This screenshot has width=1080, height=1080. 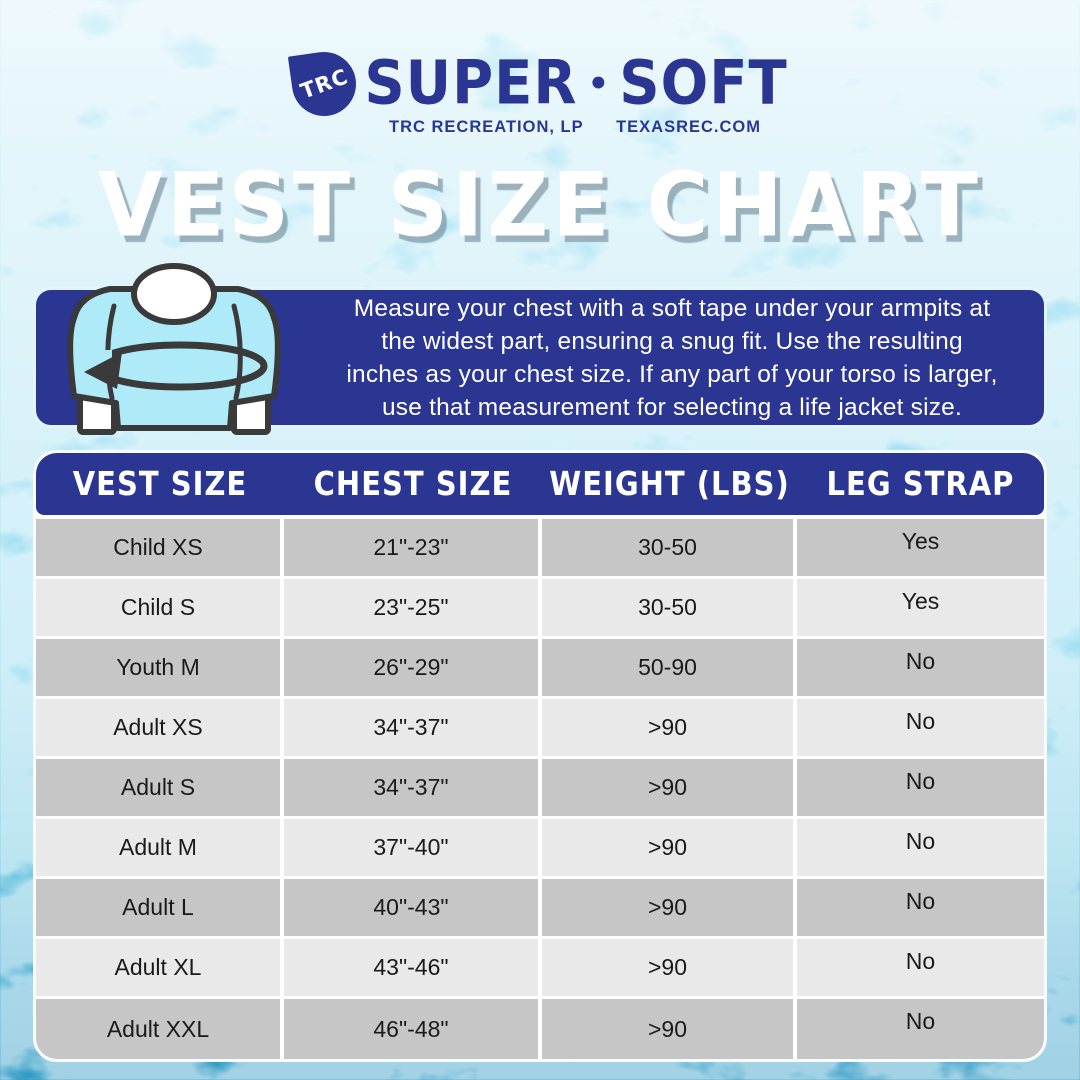 I want to click on shirt-icon, so click(x=174, y=349).